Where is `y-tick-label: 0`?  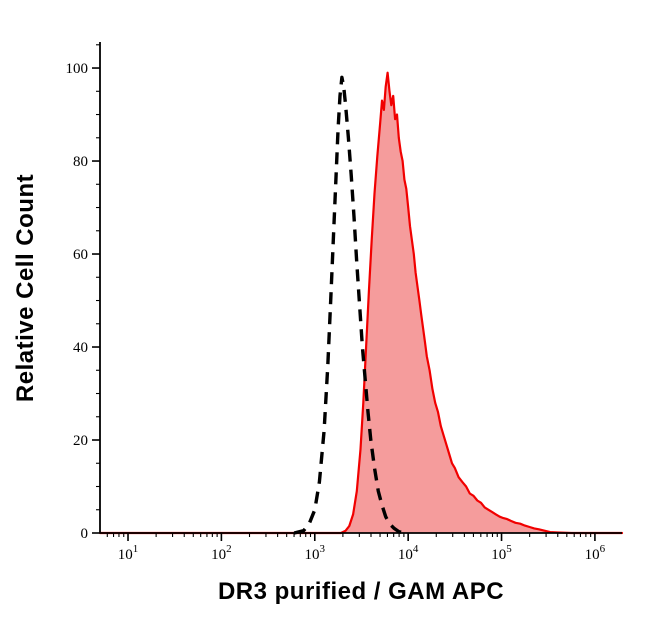
y-tick-label: 0 is located at coordinates (85, 534).